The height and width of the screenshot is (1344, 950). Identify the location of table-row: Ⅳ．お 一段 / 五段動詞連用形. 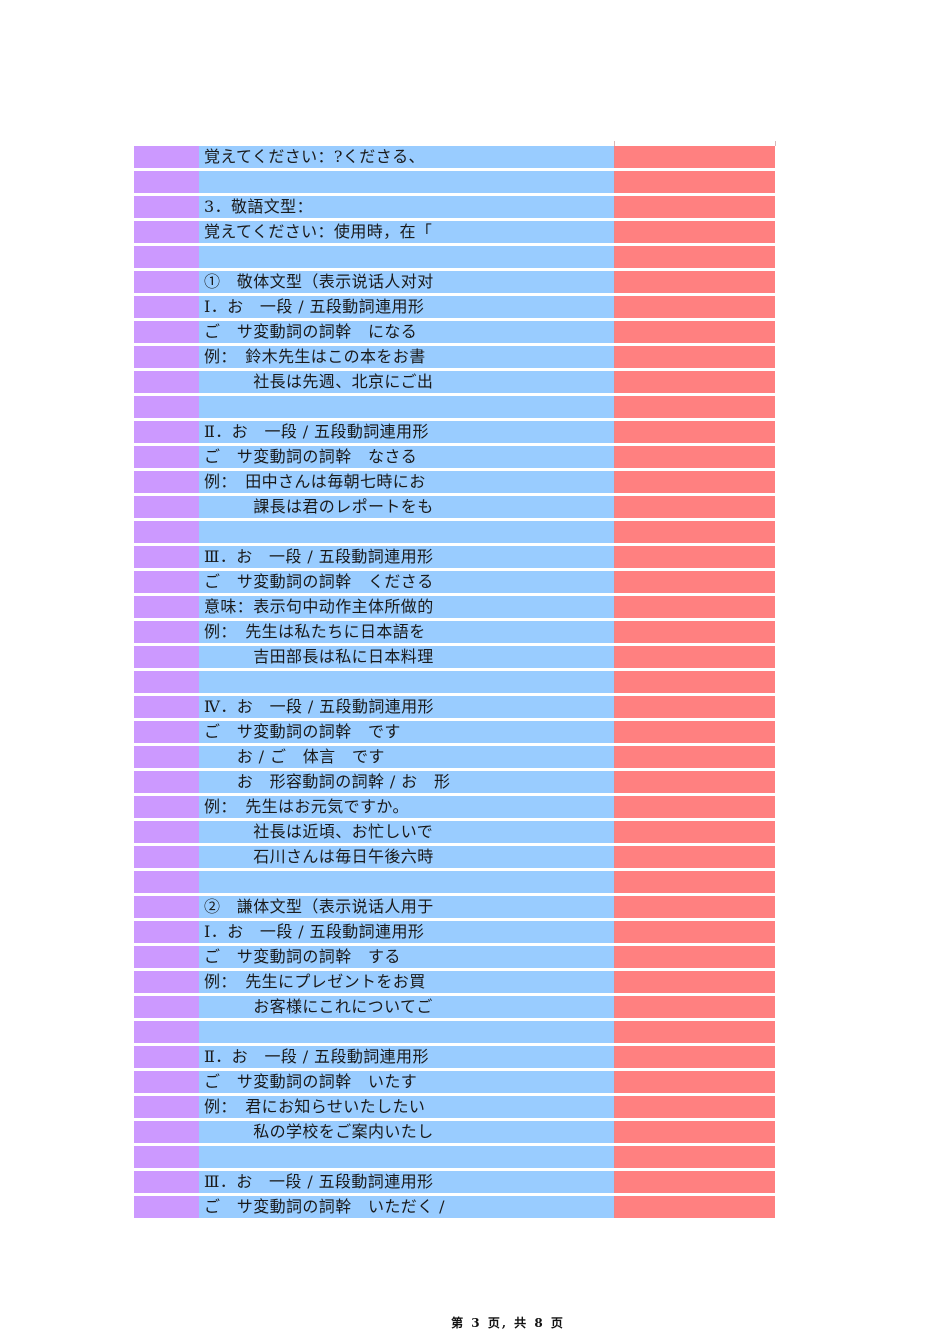
(454, 707).